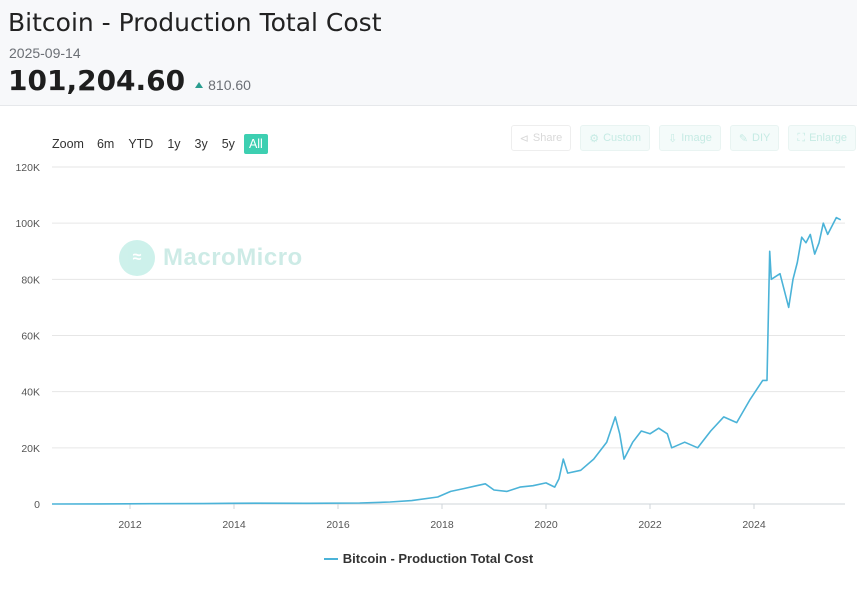 Image resolution: width=857 pixels, height=600 pixels. Describe the element at coordinates (30, 280) in the screenshot. I see `y-tick-label: 80K` at that location.